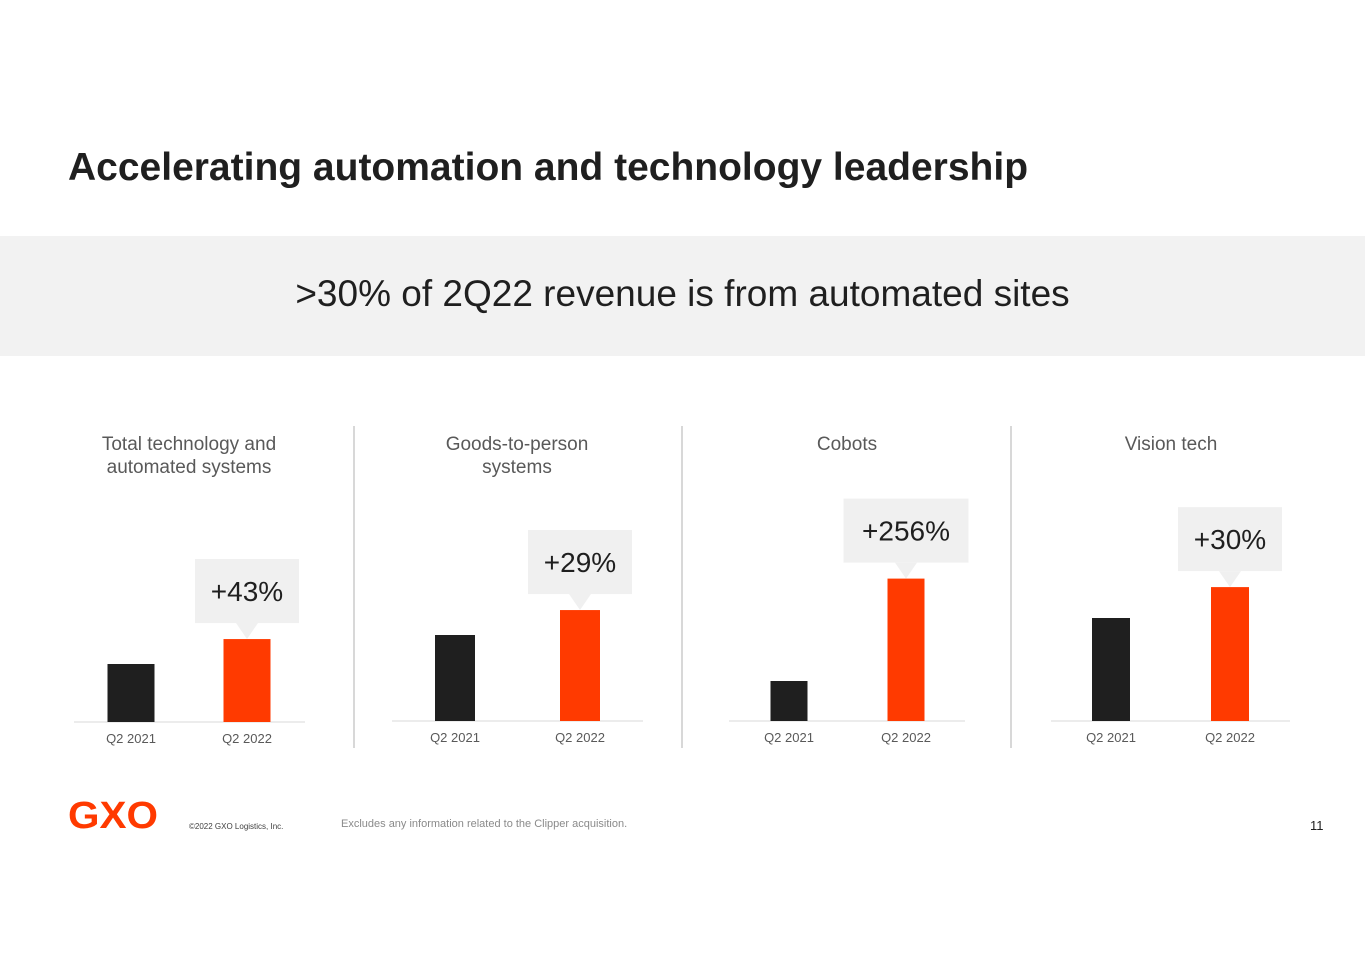  I want to click on copyright-text: ©2022 GXO Logistics, Inc., so click(236, 826).